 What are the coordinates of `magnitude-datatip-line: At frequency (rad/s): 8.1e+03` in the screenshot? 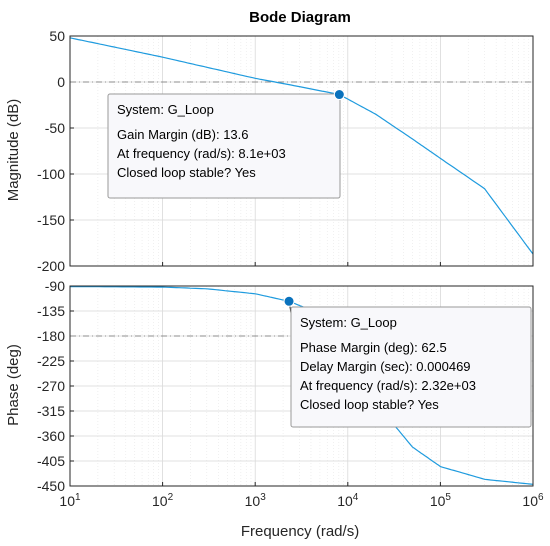 It's located at (201, 153).